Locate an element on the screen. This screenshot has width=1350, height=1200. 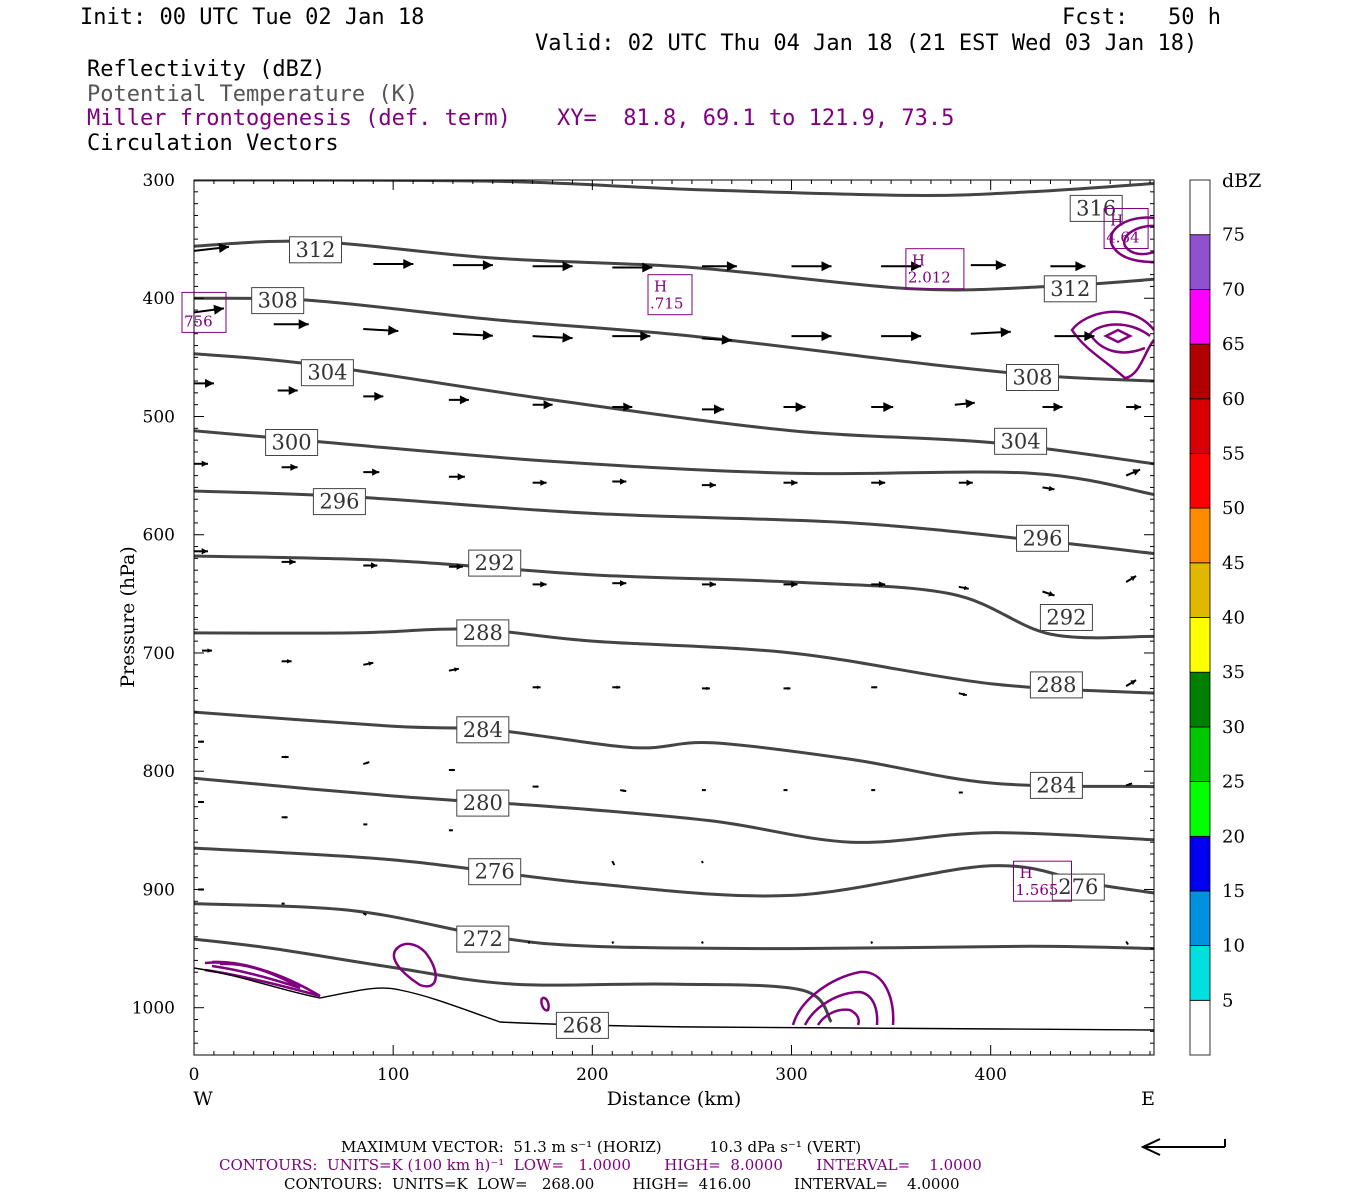
colorbar-label: 40 is located at coordinates (1233, 618).